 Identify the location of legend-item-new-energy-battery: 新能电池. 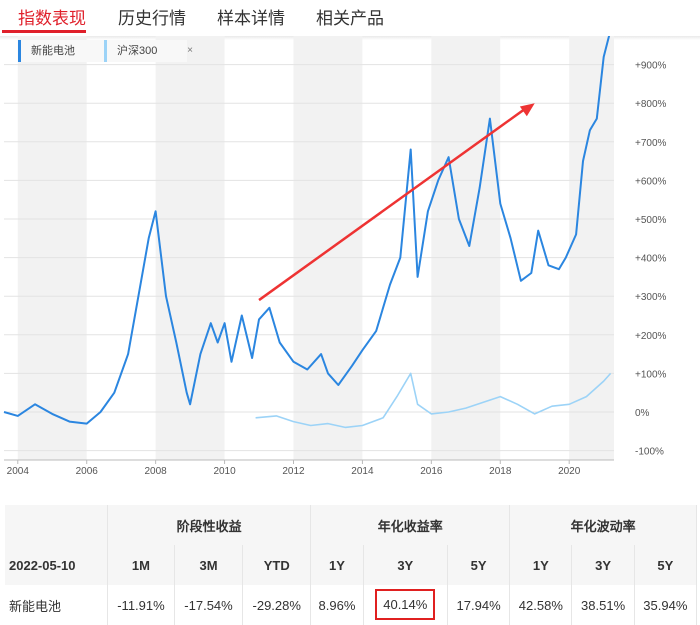
(63, 51).